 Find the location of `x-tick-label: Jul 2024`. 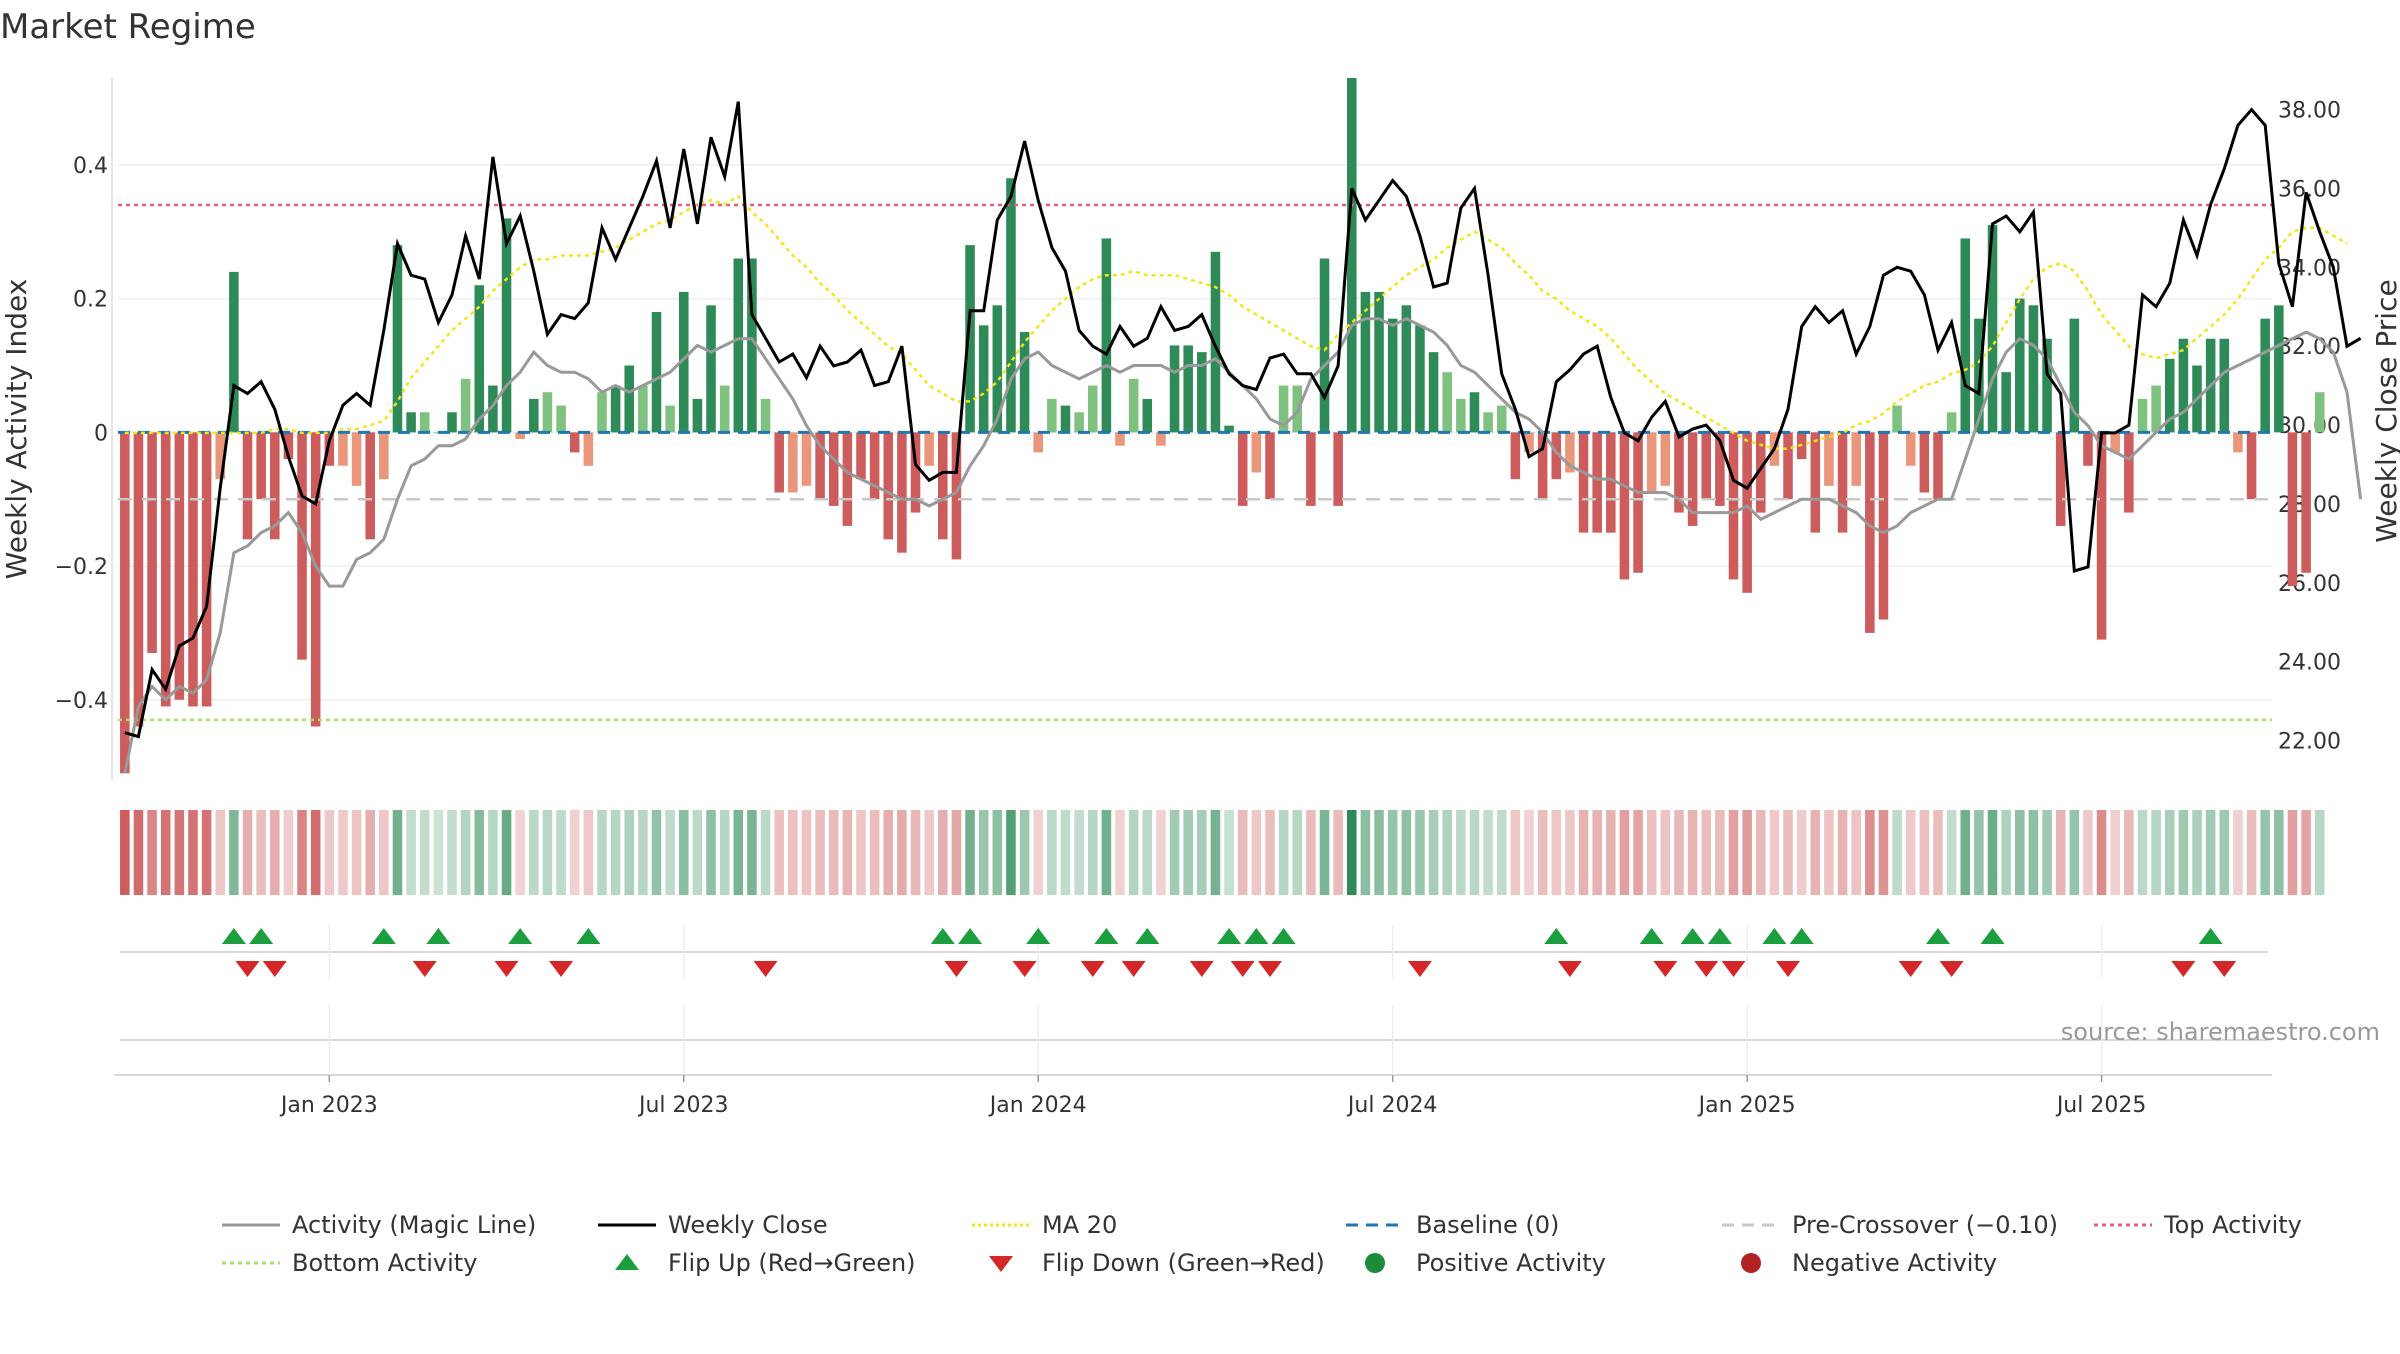

x-tick-label: Jul 2024 is located at coordinates (1392, 1105).